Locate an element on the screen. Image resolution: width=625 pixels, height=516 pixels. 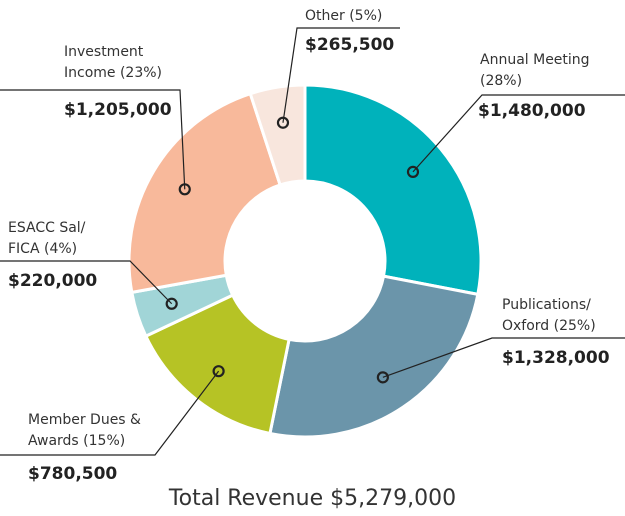
slice-value-label: $780,500 is located at coordinates (73, 474).